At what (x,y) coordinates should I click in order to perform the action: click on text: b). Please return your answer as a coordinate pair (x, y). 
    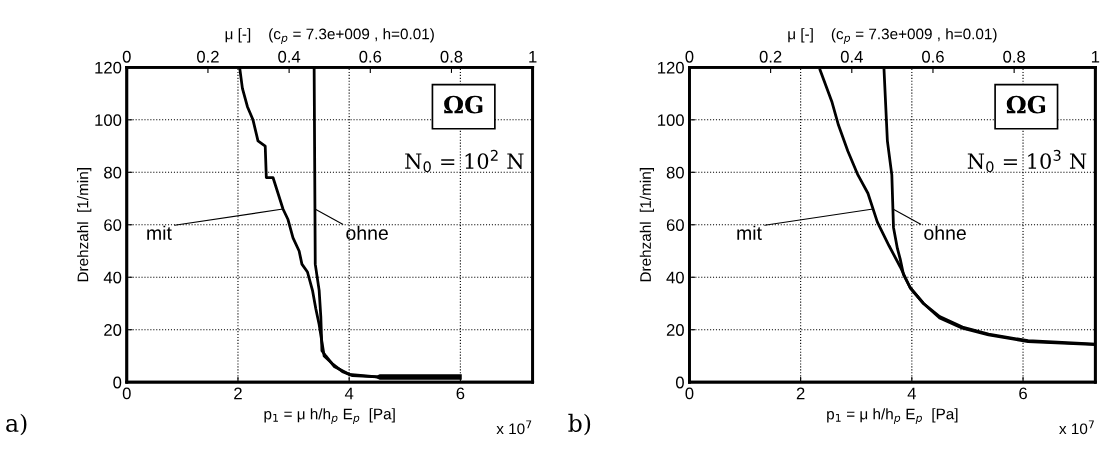
    Looking at the image, I should click on (579, 424).